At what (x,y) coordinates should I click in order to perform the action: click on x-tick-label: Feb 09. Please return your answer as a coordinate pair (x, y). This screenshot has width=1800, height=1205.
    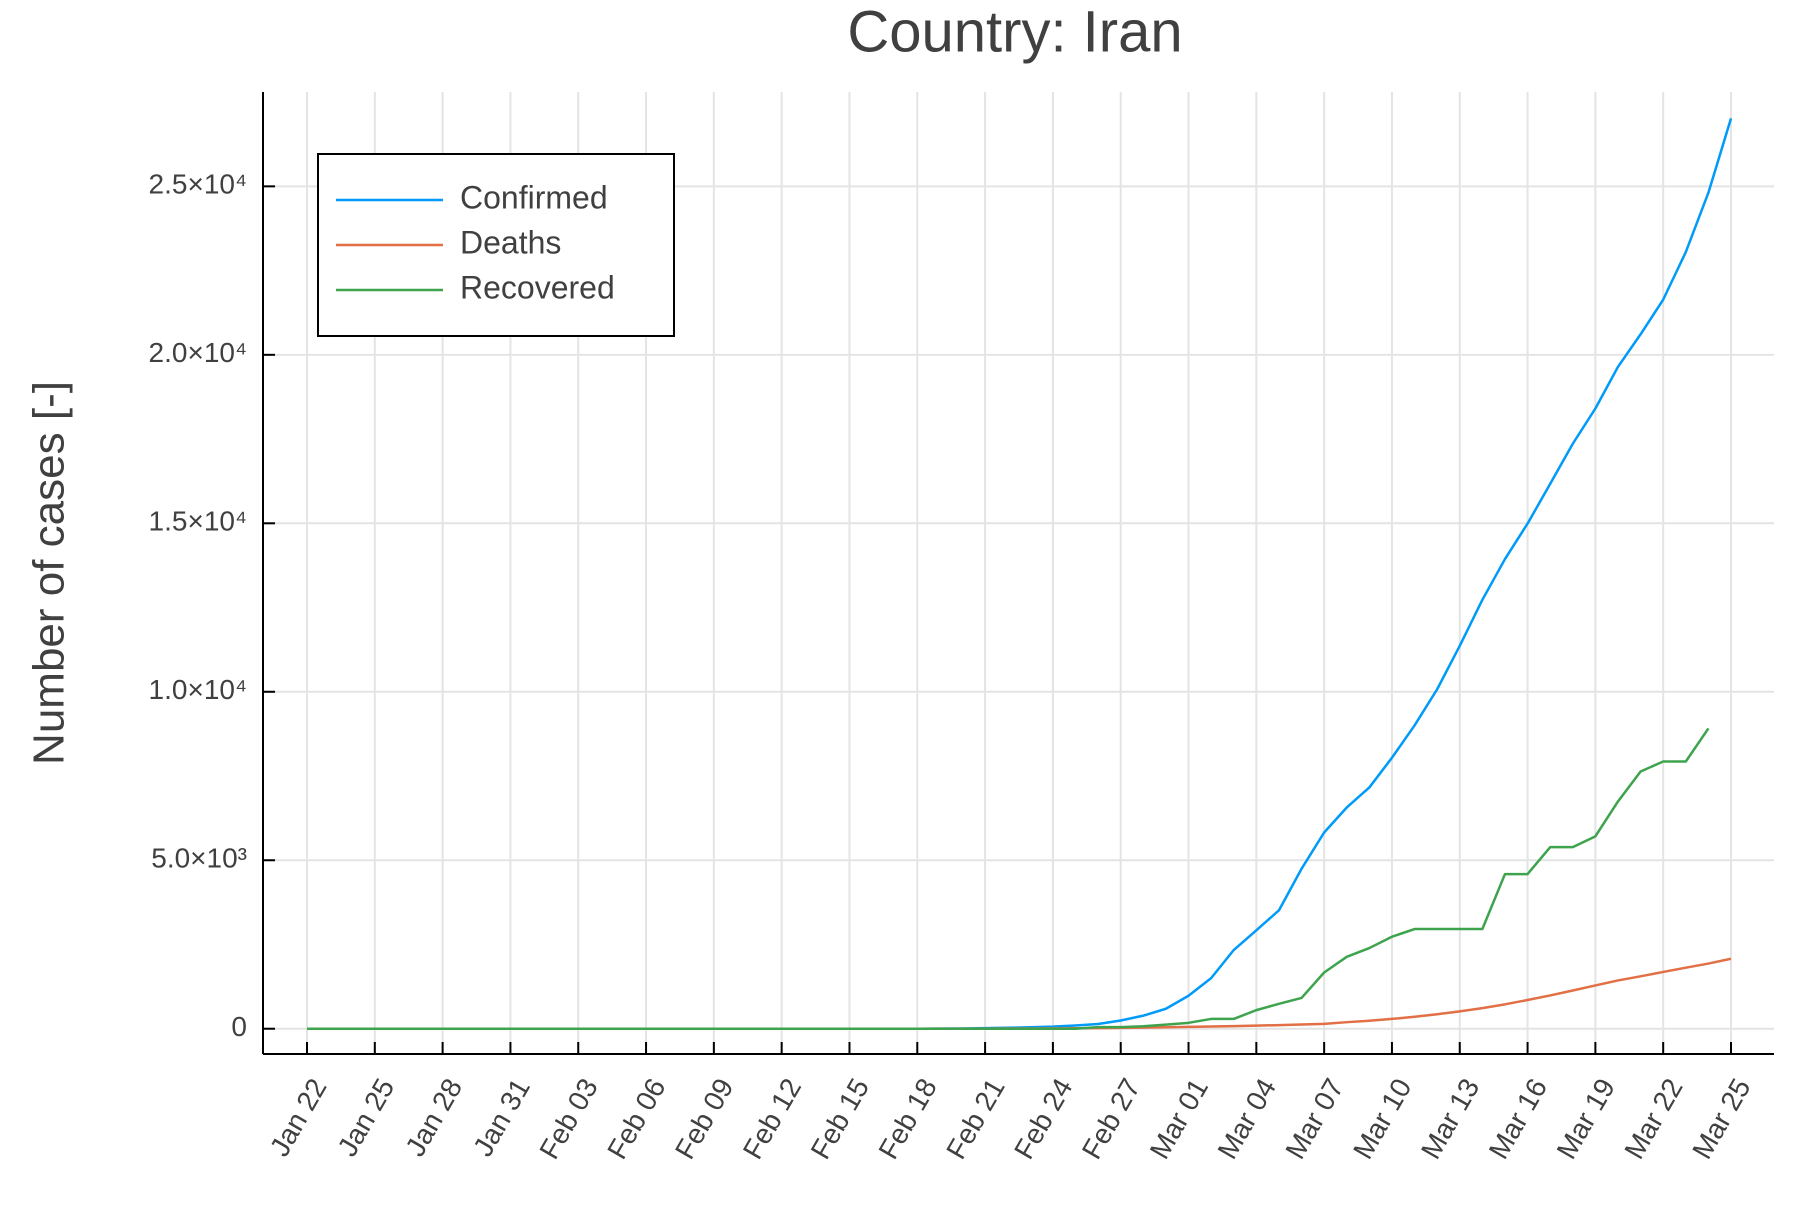
    Looking at the image, I should click on (704, 1118).